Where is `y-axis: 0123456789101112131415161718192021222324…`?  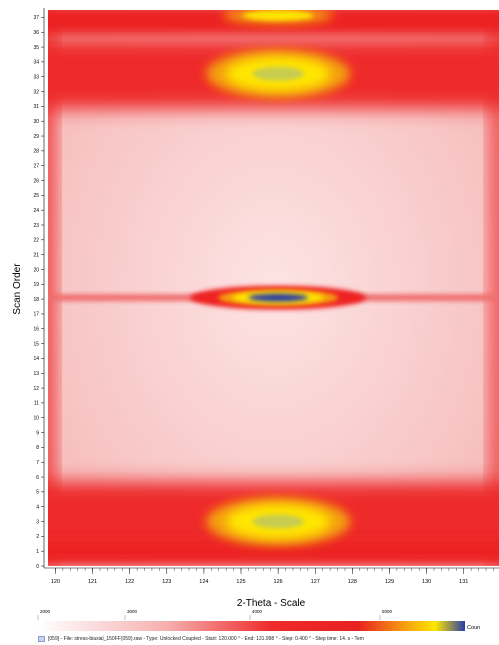 y-axis: 0123456789101112131415161718192021222324… is located at coordinates (39, 289).